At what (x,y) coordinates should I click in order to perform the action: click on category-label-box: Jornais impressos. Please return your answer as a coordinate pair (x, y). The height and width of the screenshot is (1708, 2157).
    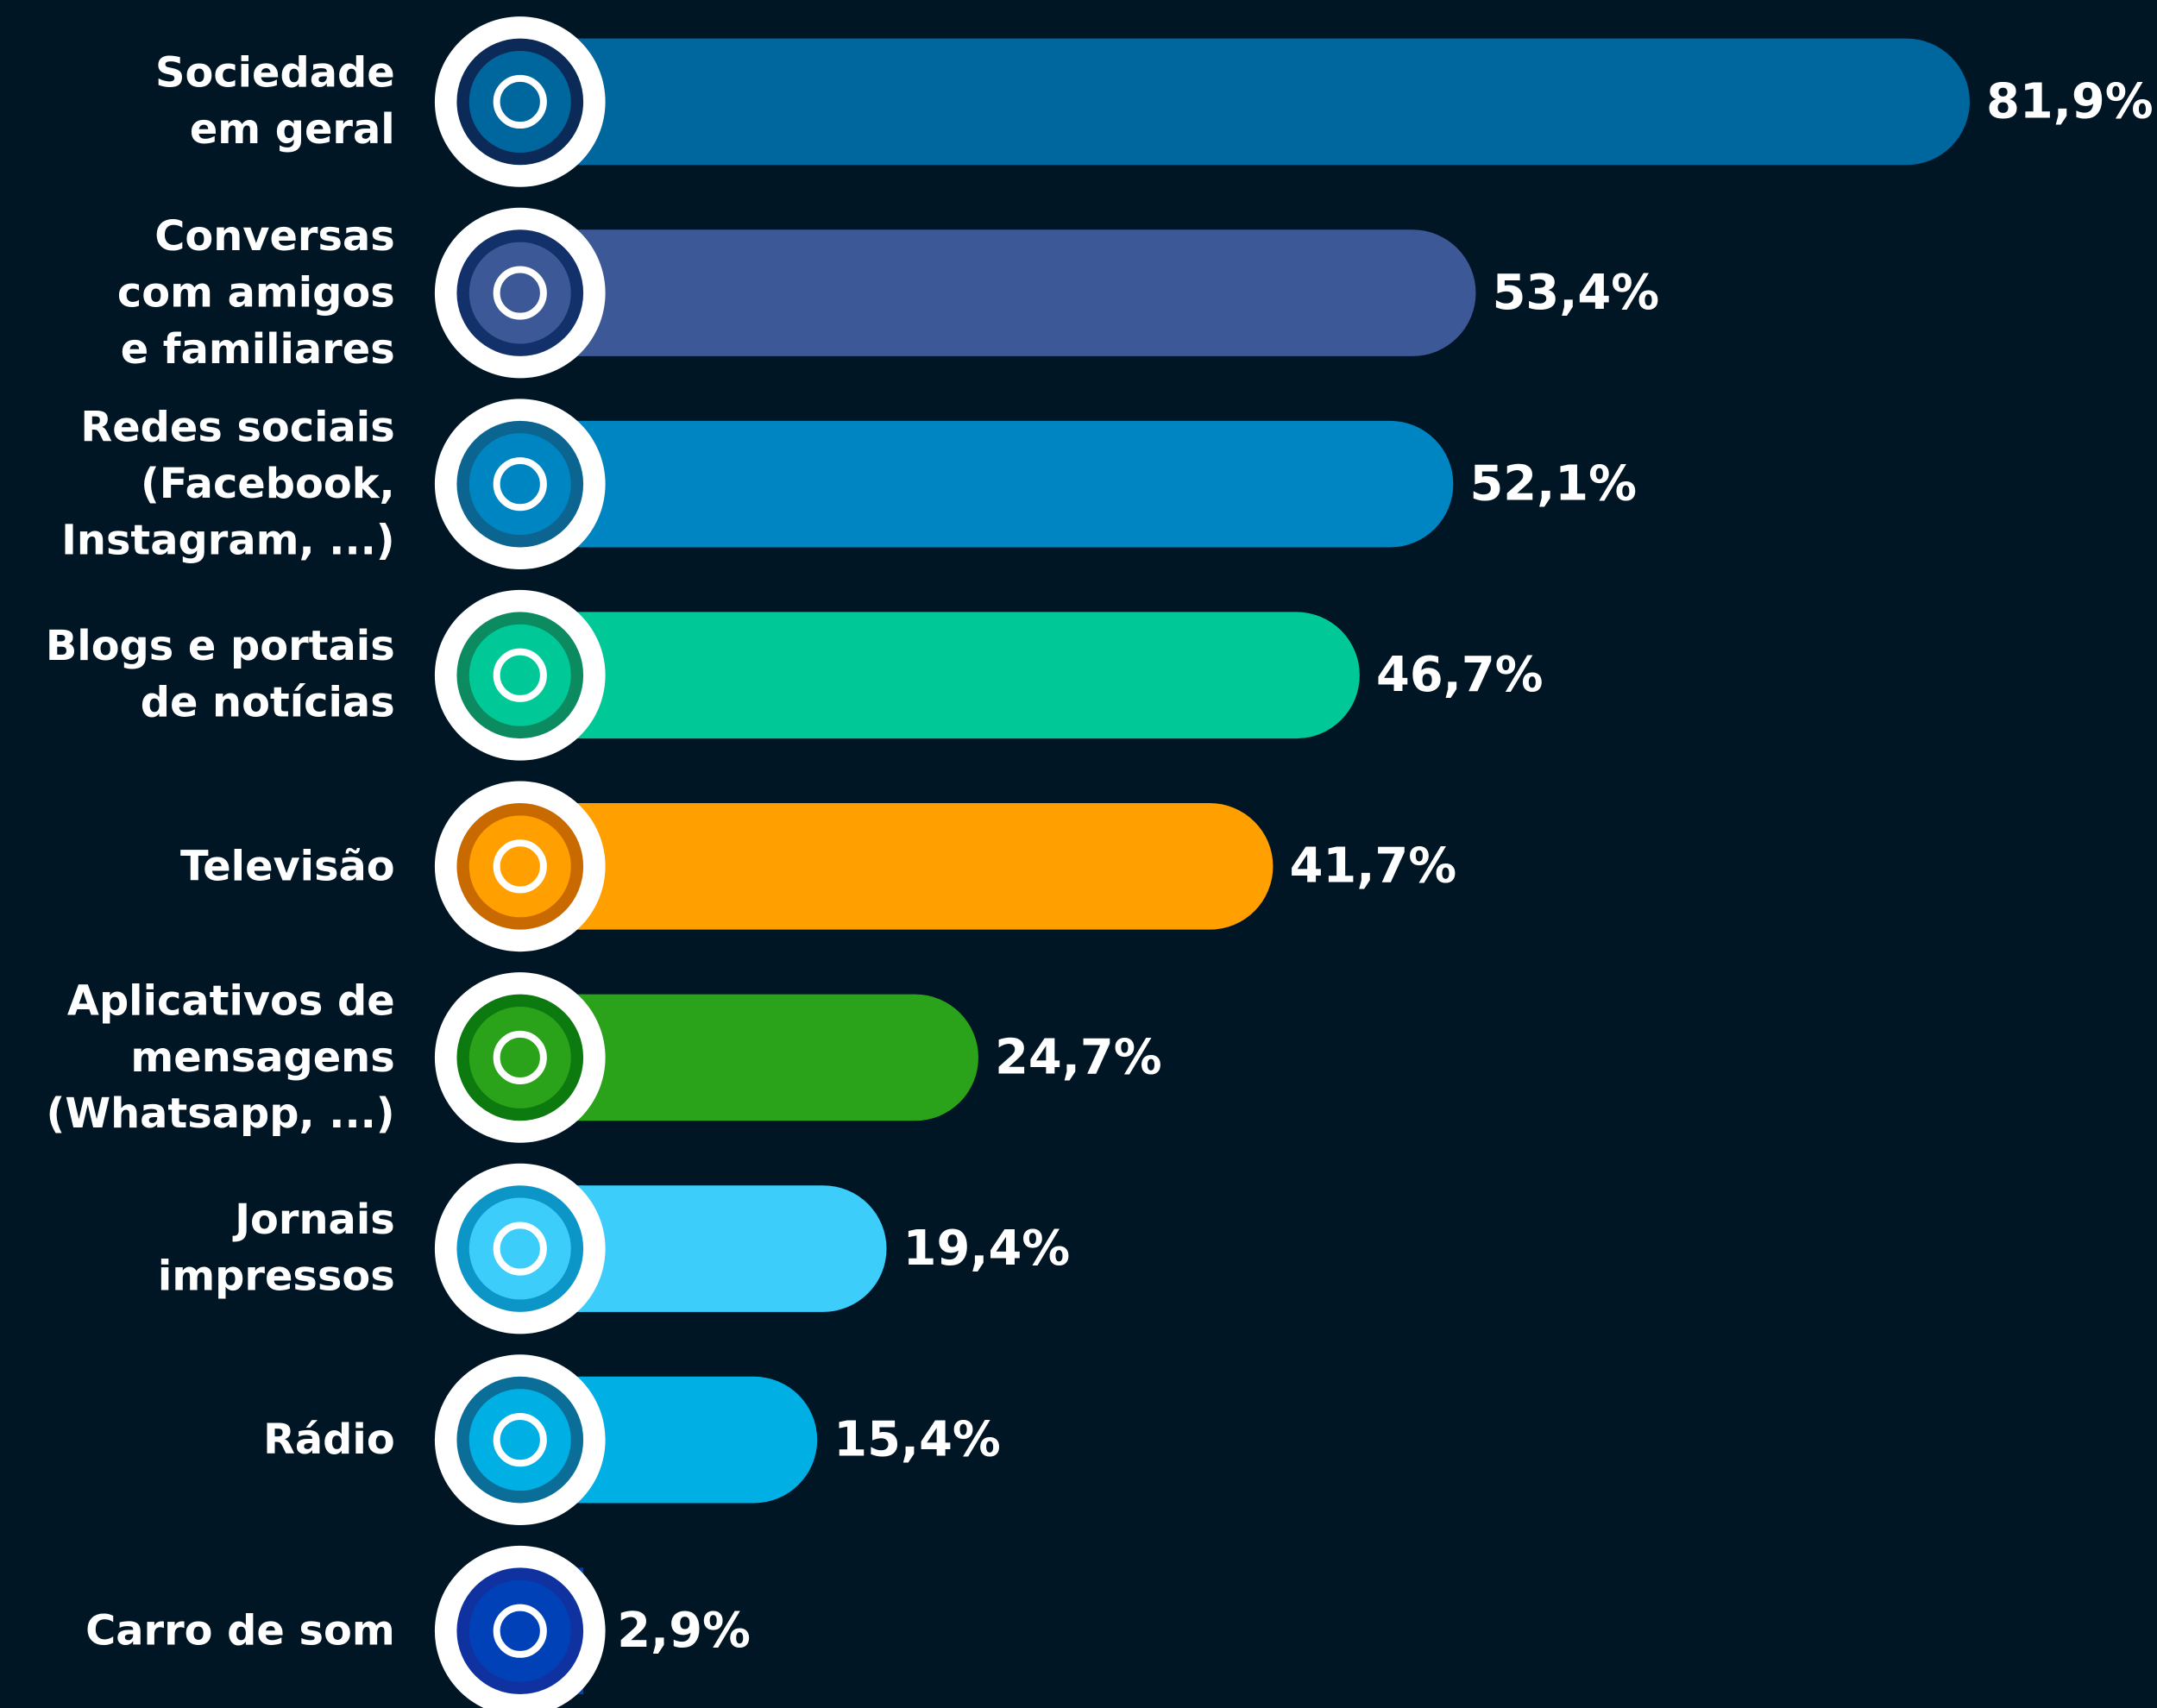
    Looking at the image, I should click on (276, 1249).